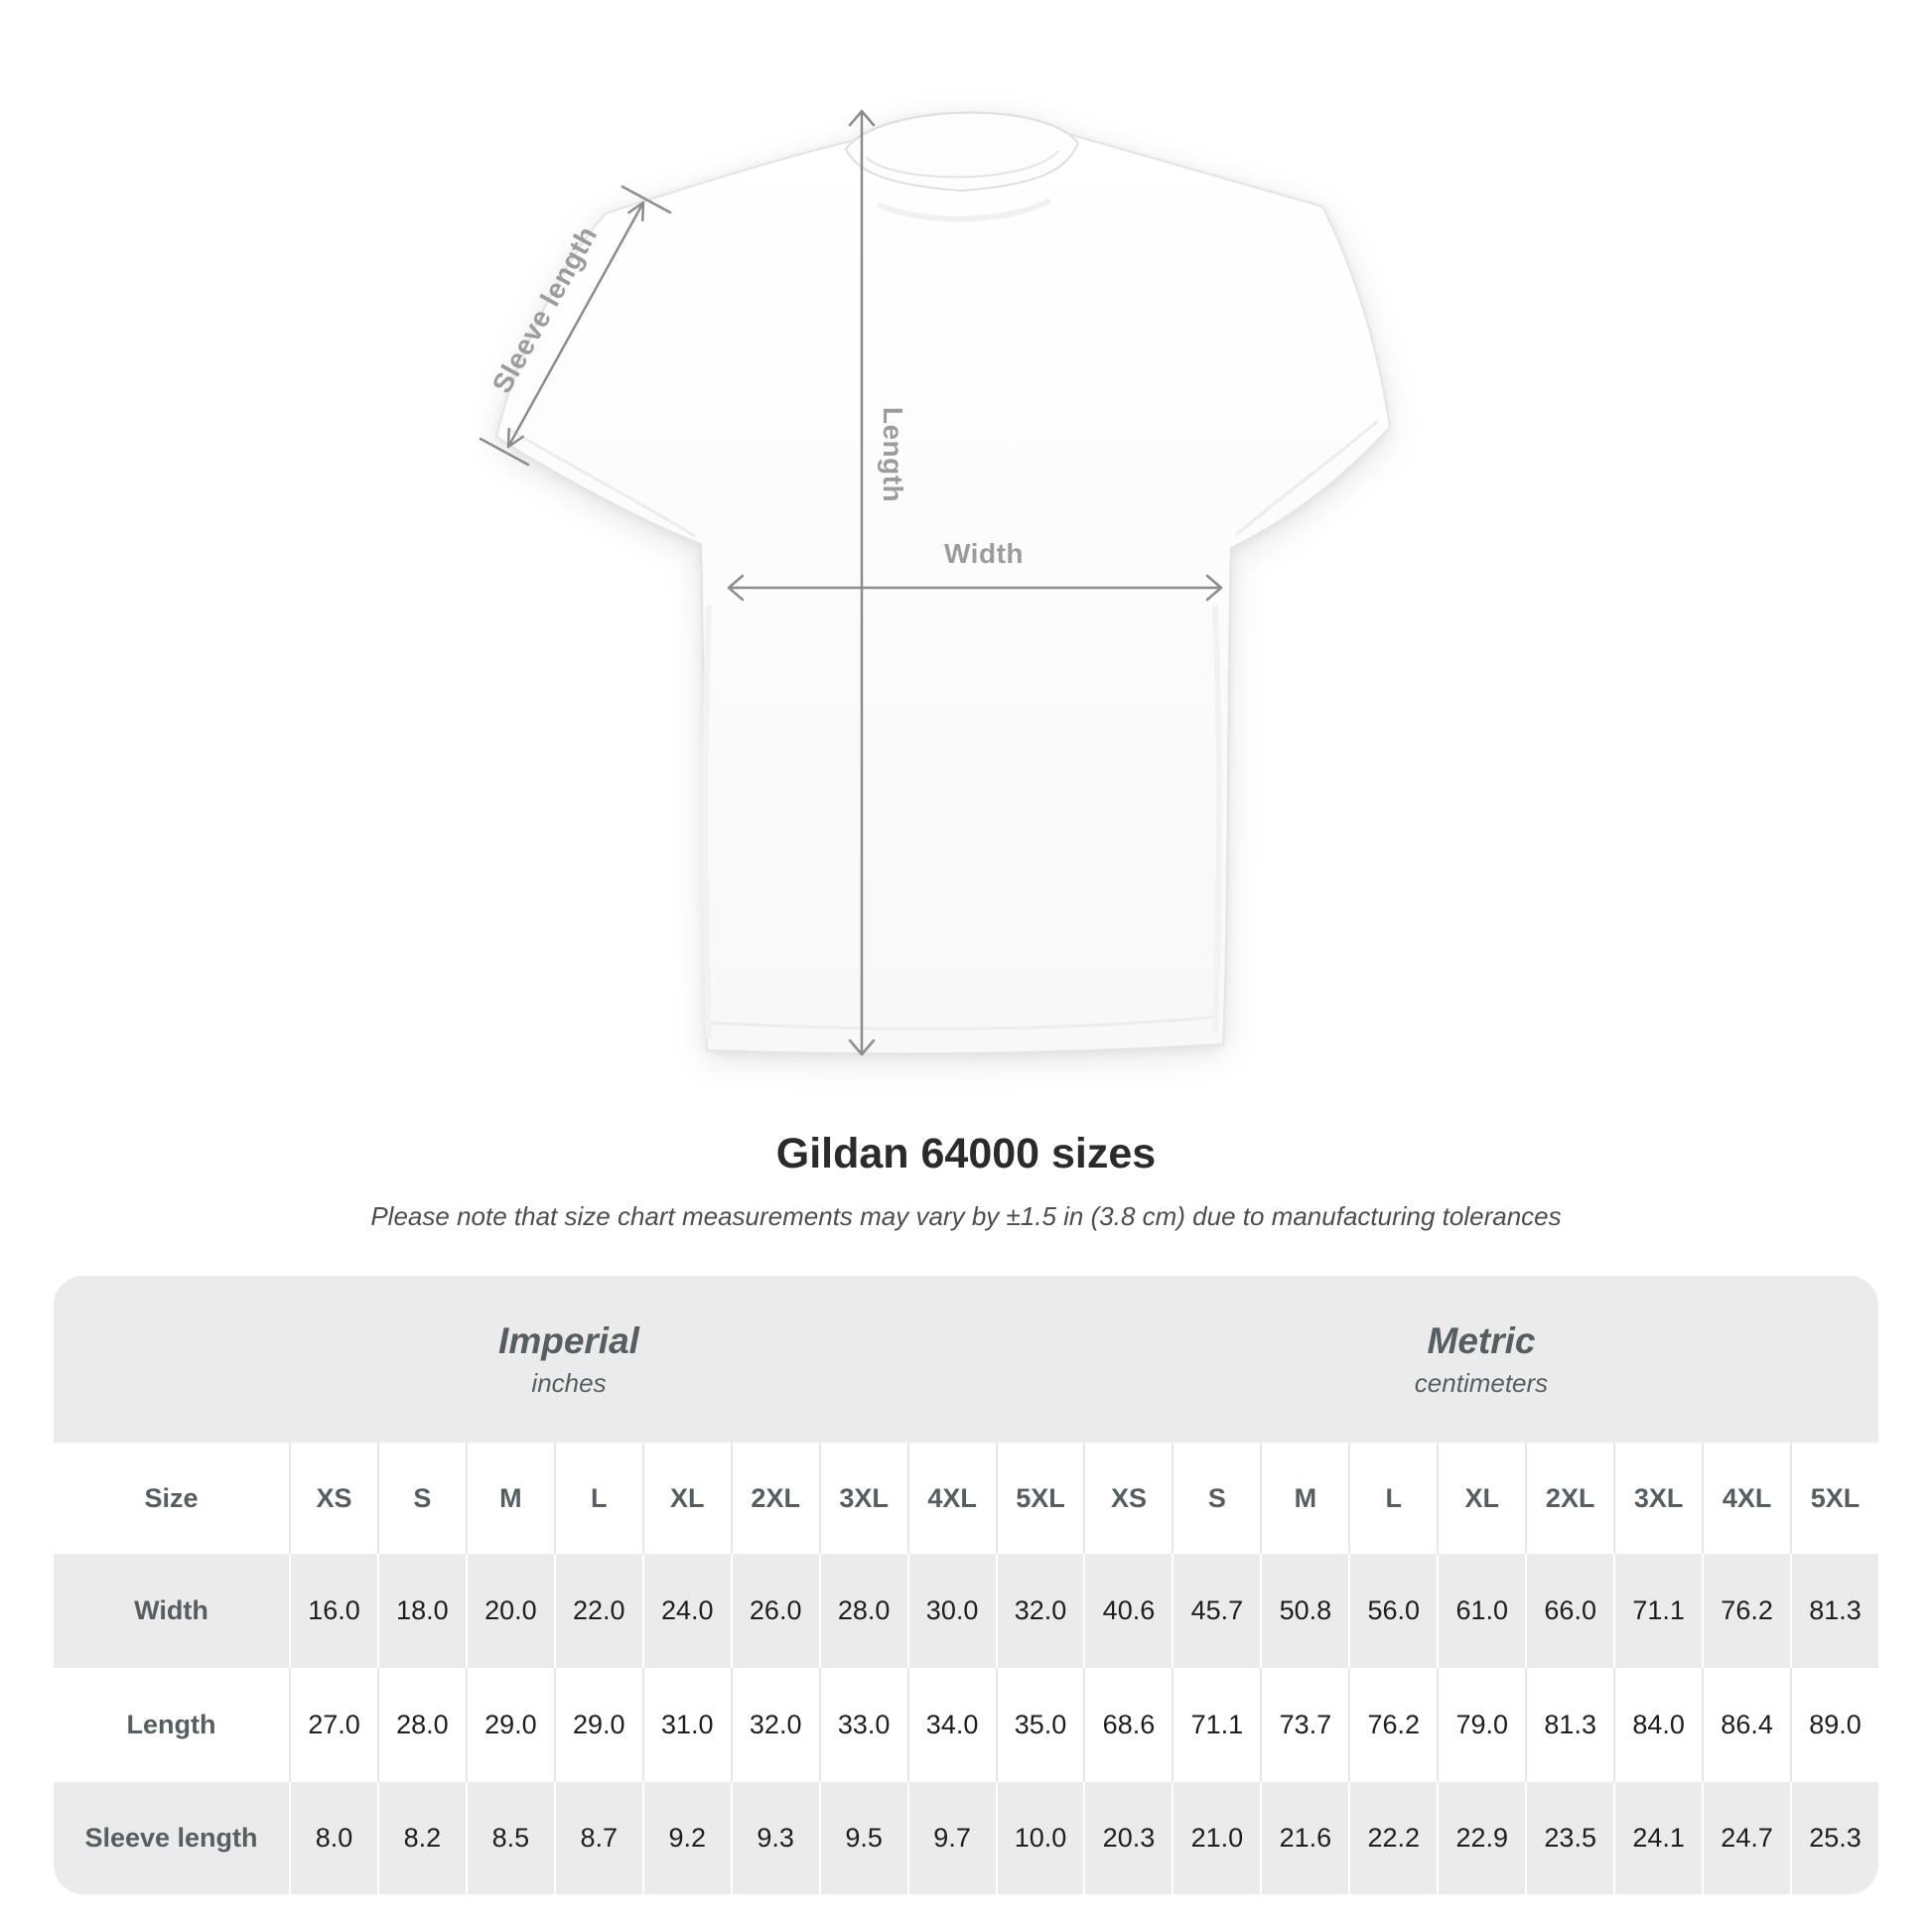 This screenshot has width=1932, height=1932. I want to click on bottom-hem-seam, so click(965, 1023).